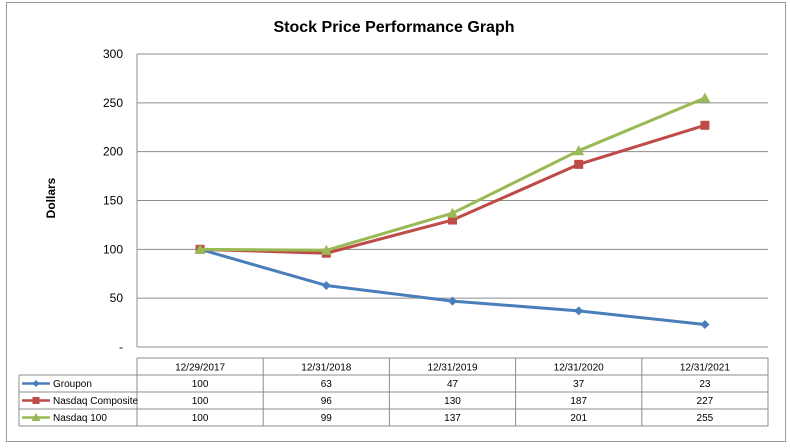 The image size is (790, 448). I want to click on y-tick-label: 100, so click(113, 249).